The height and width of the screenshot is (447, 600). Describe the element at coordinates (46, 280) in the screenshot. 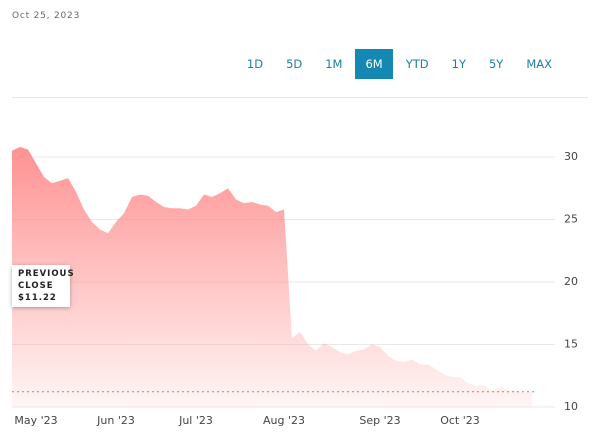

I see `tooltip-label: PREVIOUS CLOSE` at that location.